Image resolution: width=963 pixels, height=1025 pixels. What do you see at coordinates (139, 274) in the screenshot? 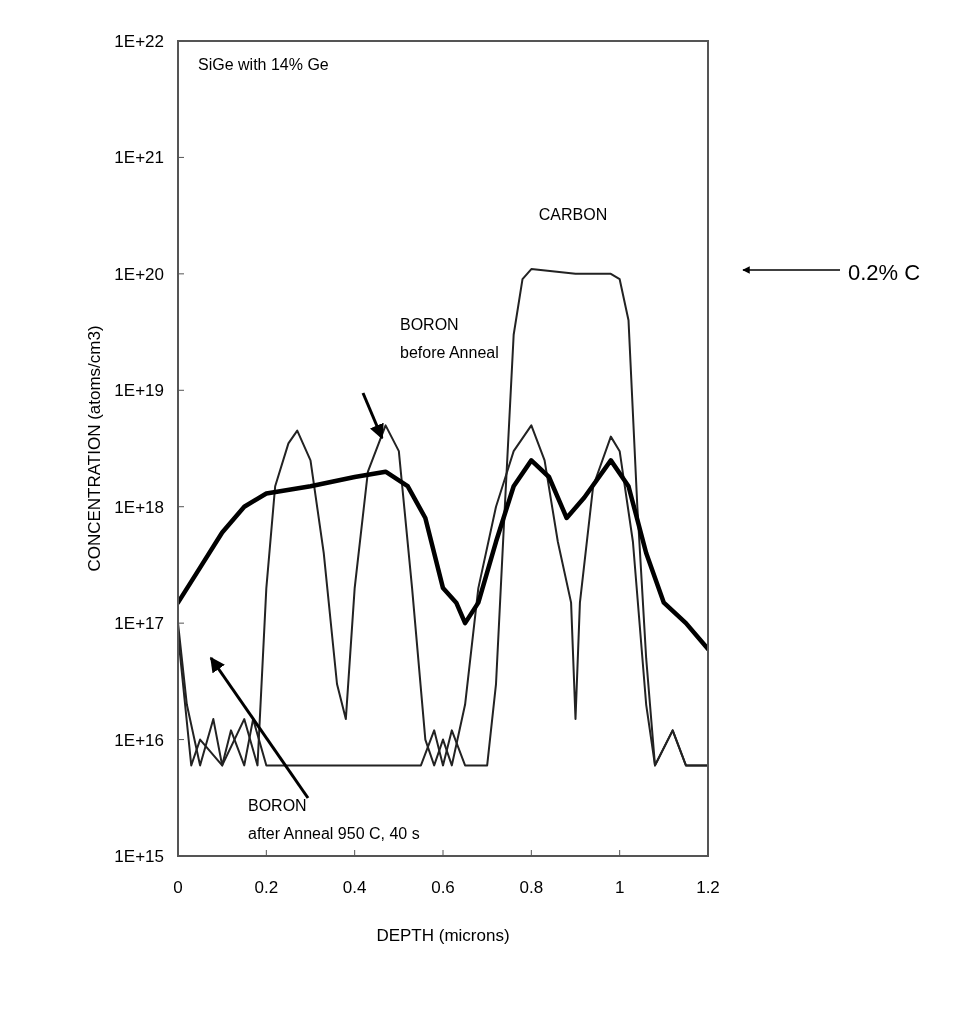
I see `y-tick-label: 1E+20` at bounding box center [139, 274].